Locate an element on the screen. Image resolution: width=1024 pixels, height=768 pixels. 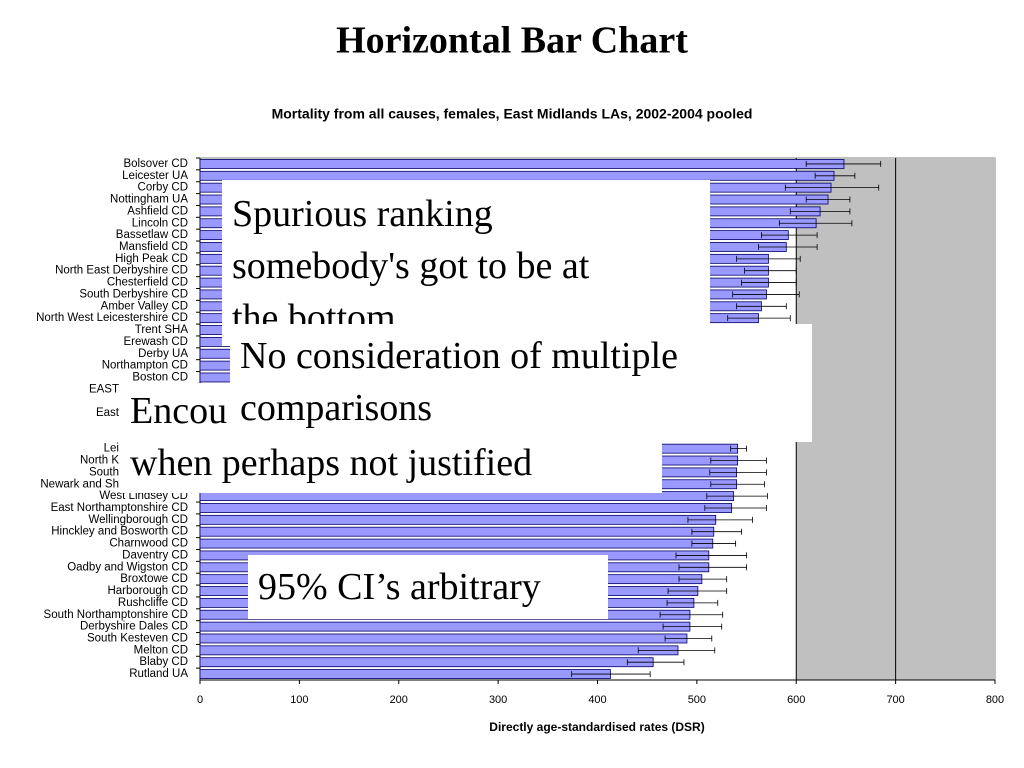
y-tick-label: North K is located at coordinates (99, 461).